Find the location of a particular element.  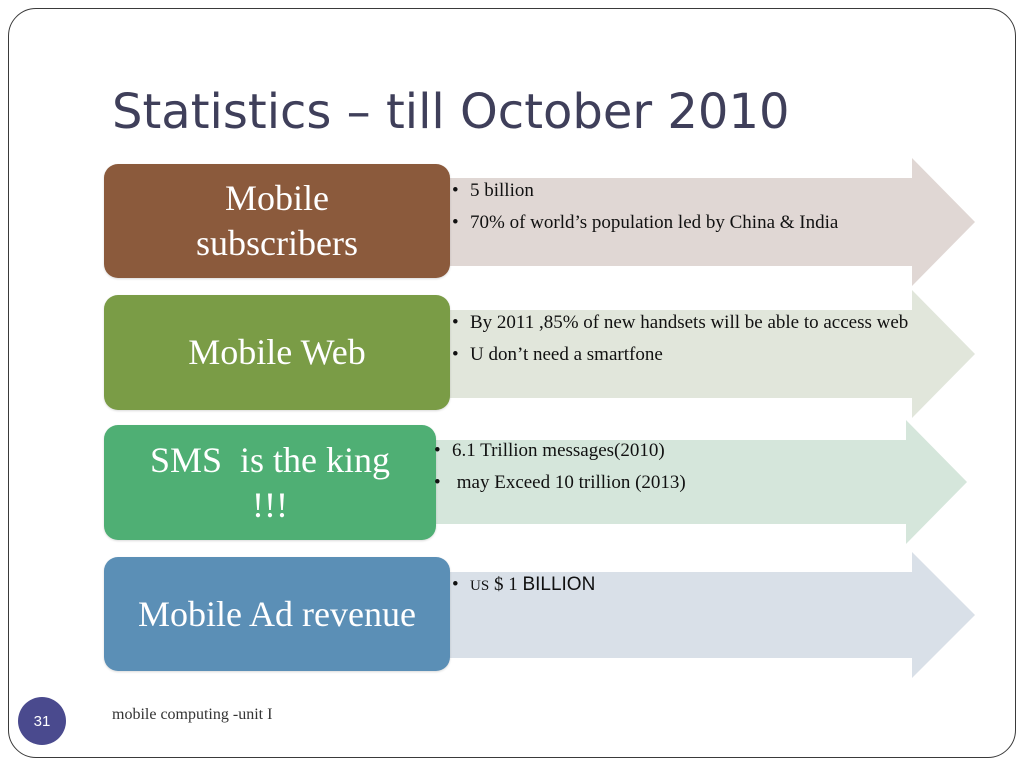

row-4-bullets: US $ 1 BILLION is located at coordinates (680, 588).